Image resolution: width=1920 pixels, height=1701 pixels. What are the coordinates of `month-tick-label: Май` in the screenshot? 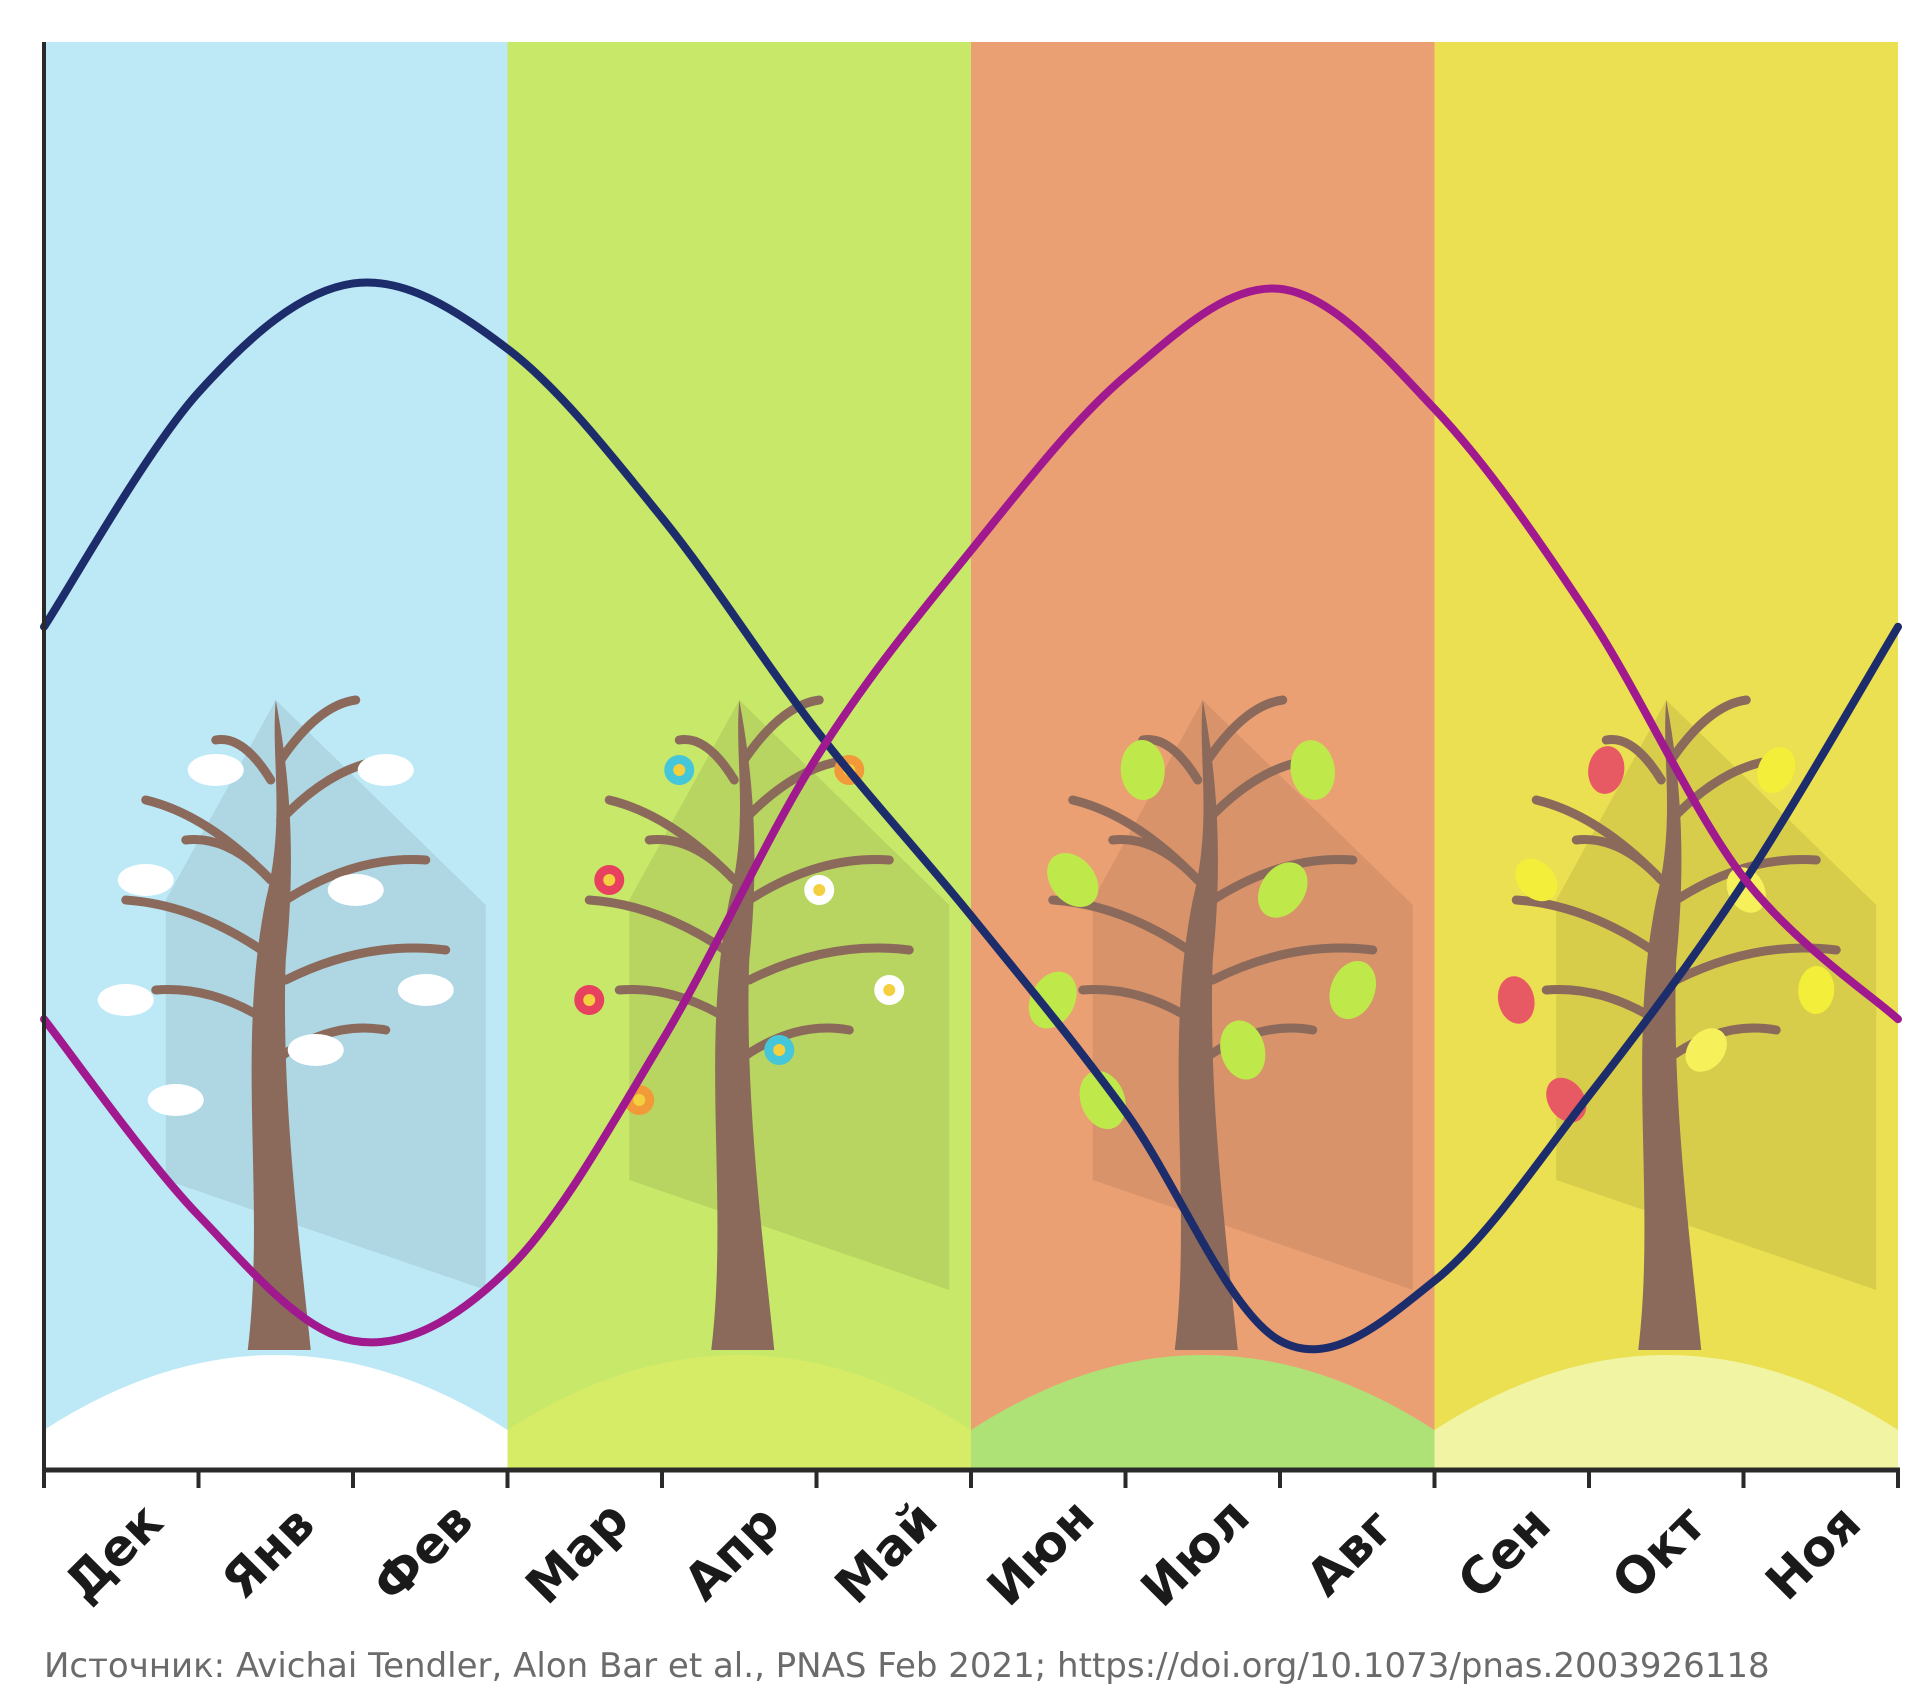 It's located at (886, 1552).